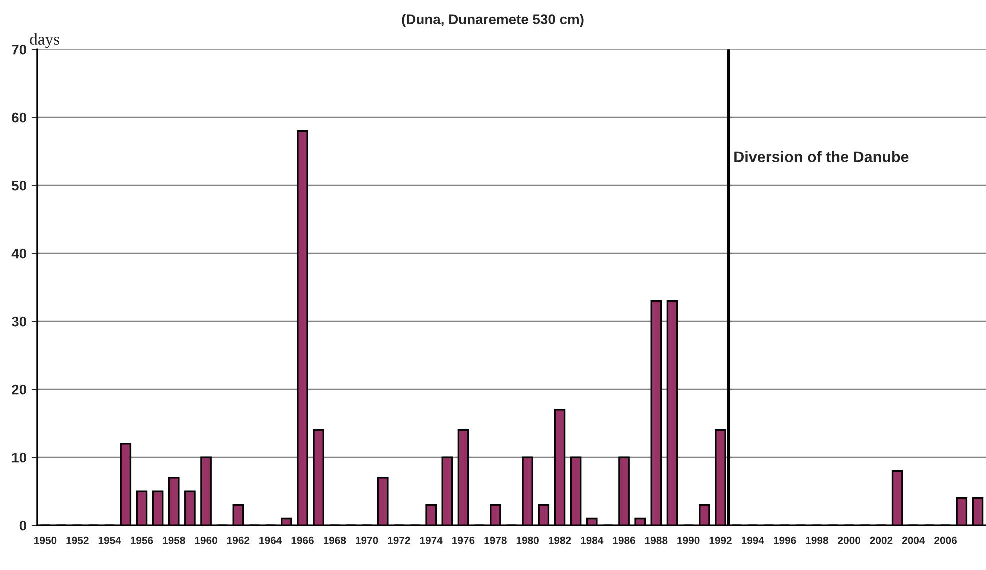 Image resolution: width=986 pixels, height=570 pixels. I want to click on x-tick-label: 1968, so click(335, 540).